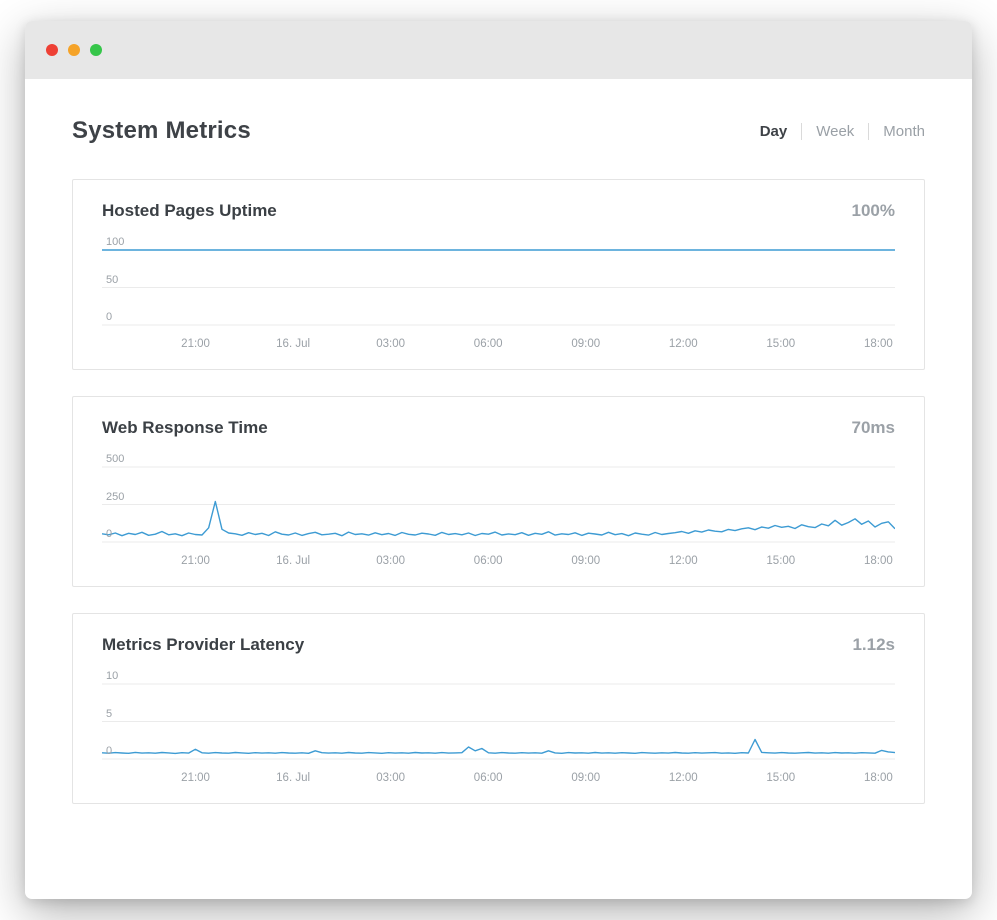 The width and height of the screenshot is (997, 920). What do you see at coordinates (498, 428) in the screenshot?
I see `card-header: Web Response Time 70ms` at bounding box center [498, 428].